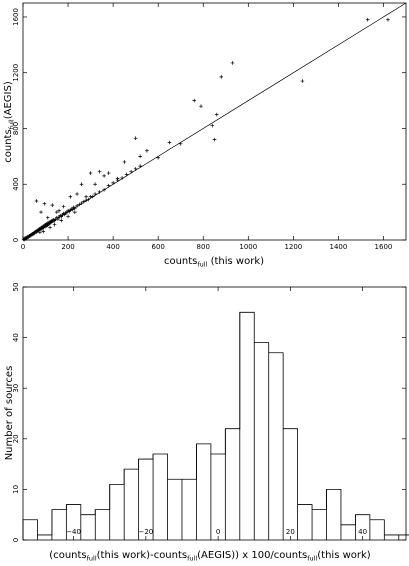 This screenshot has height=566, width=409. What do you see at coordinates (248, 247) in the screenshot?
I see `scatter-x-tick-label: 1000` at bounding box center [248, 247].